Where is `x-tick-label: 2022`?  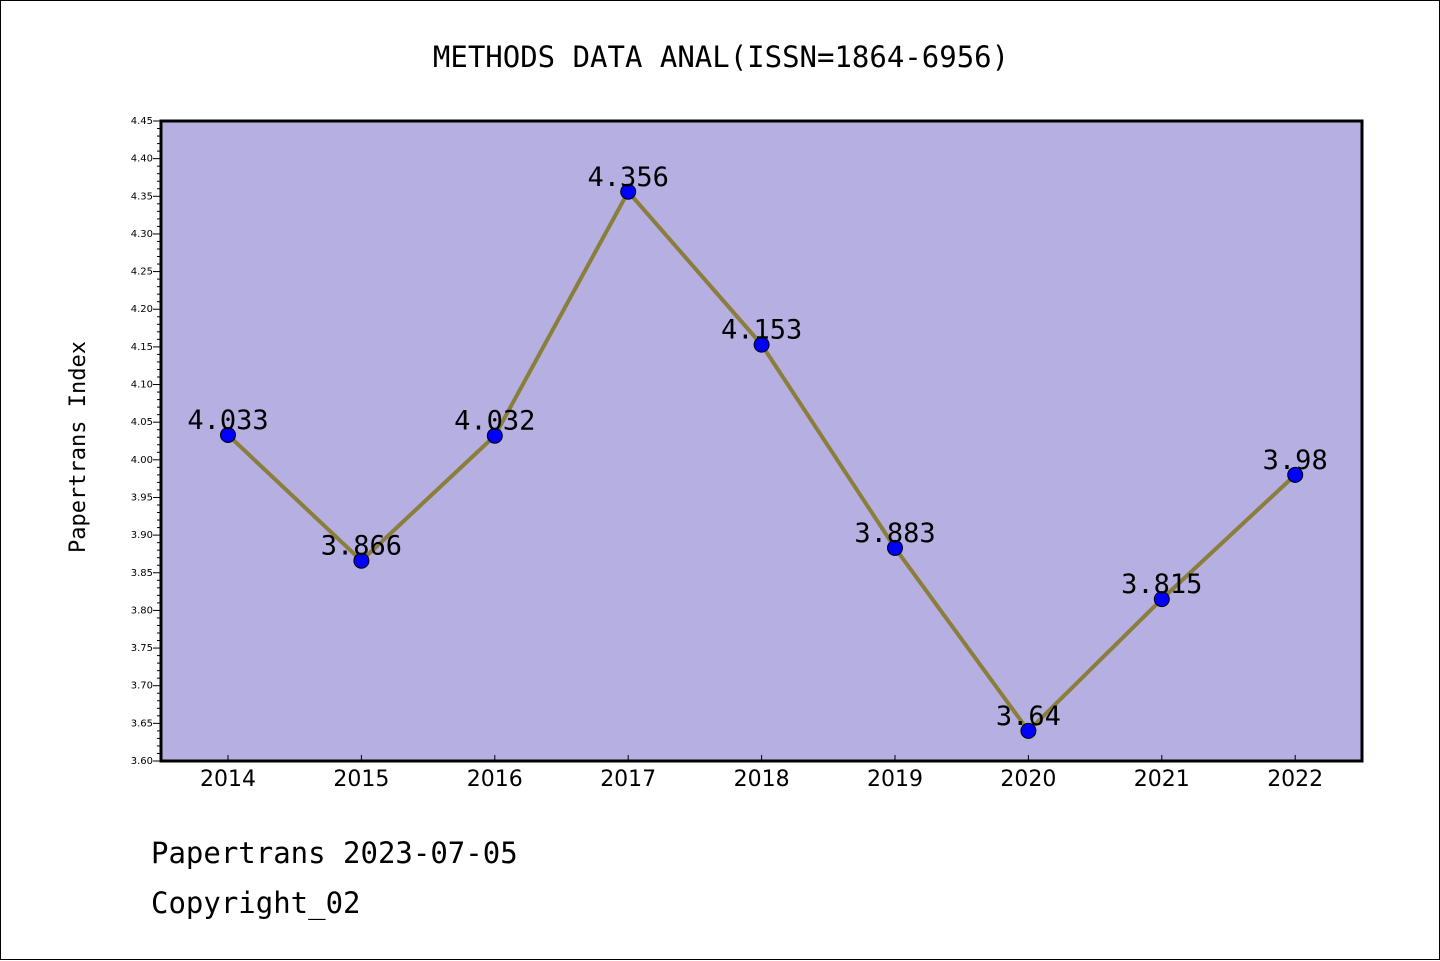 x-tick-label: 2022 is located at coordinates (1295, 779).